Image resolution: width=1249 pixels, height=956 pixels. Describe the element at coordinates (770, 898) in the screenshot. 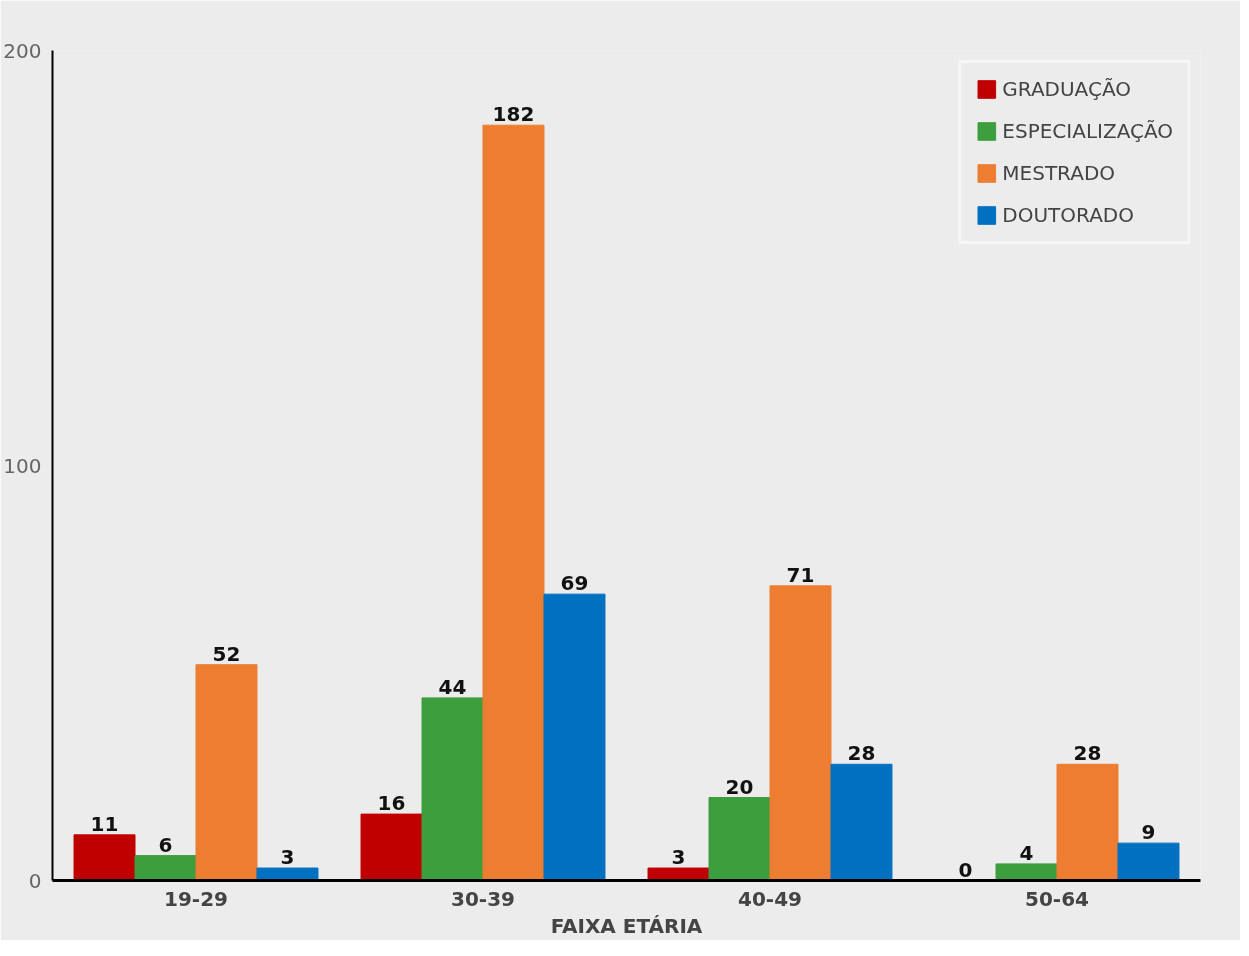

I see `x-tick-label: 40-49` at that location.